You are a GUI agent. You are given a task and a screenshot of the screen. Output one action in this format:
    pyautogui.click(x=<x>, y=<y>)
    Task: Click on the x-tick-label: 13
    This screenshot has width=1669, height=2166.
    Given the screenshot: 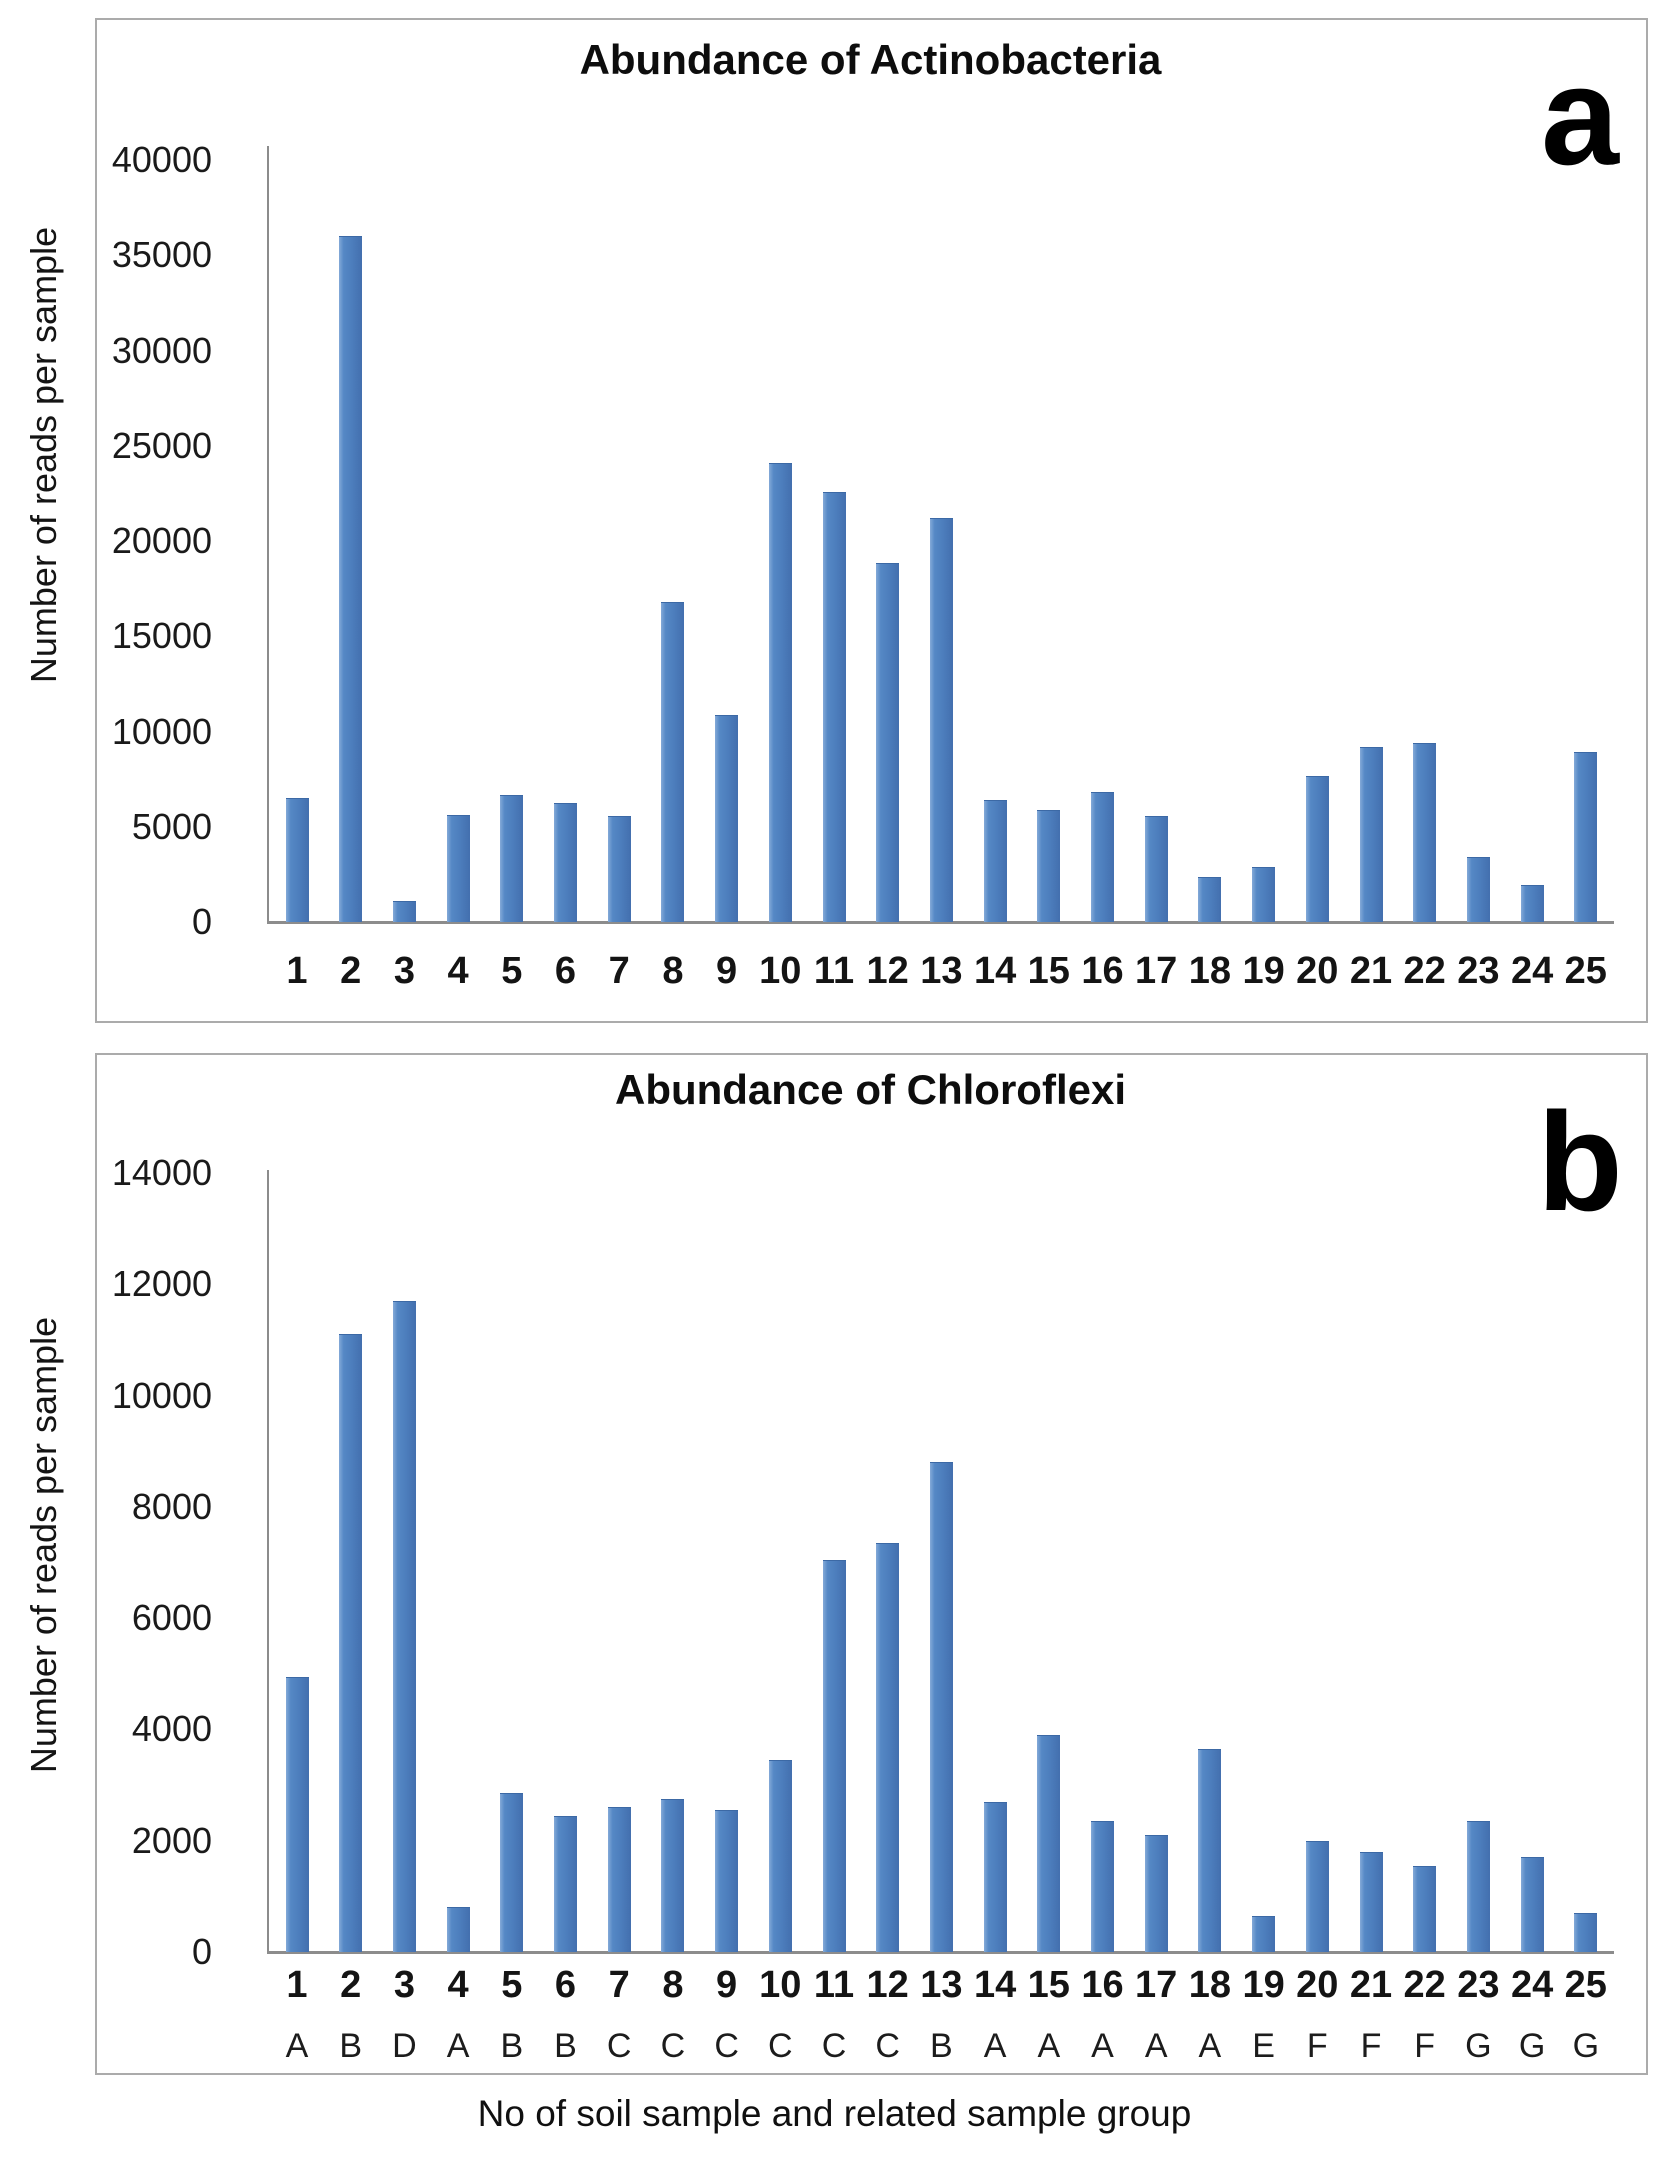 What is the action you would take?
    pyautogui.click(x=941, y=971)
    